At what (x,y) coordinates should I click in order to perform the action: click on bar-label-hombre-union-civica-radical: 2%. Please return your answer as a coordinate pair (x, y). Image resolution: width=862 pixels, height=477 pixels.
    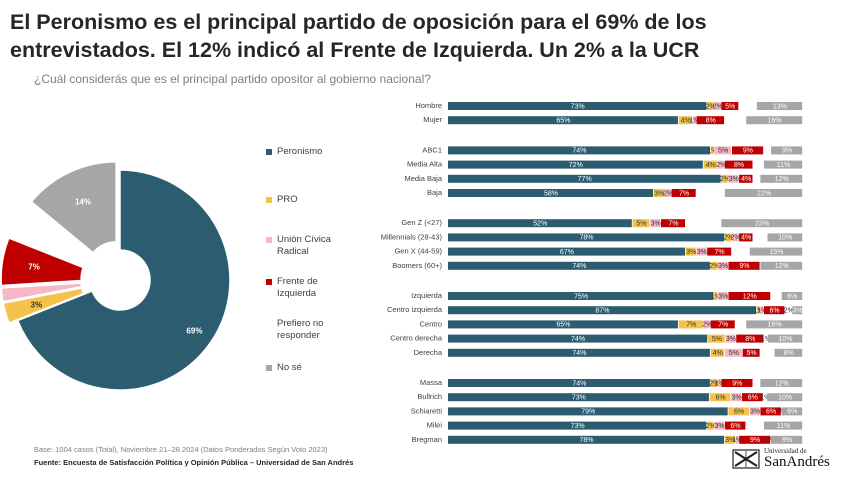
    Looking at the image, I should click on (718, 106).